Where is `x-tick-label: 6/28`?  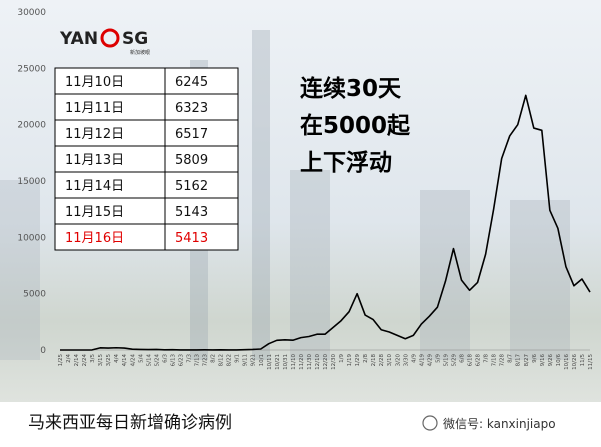 x-tick-label: 6/28 is located at coordinates (479, 360).